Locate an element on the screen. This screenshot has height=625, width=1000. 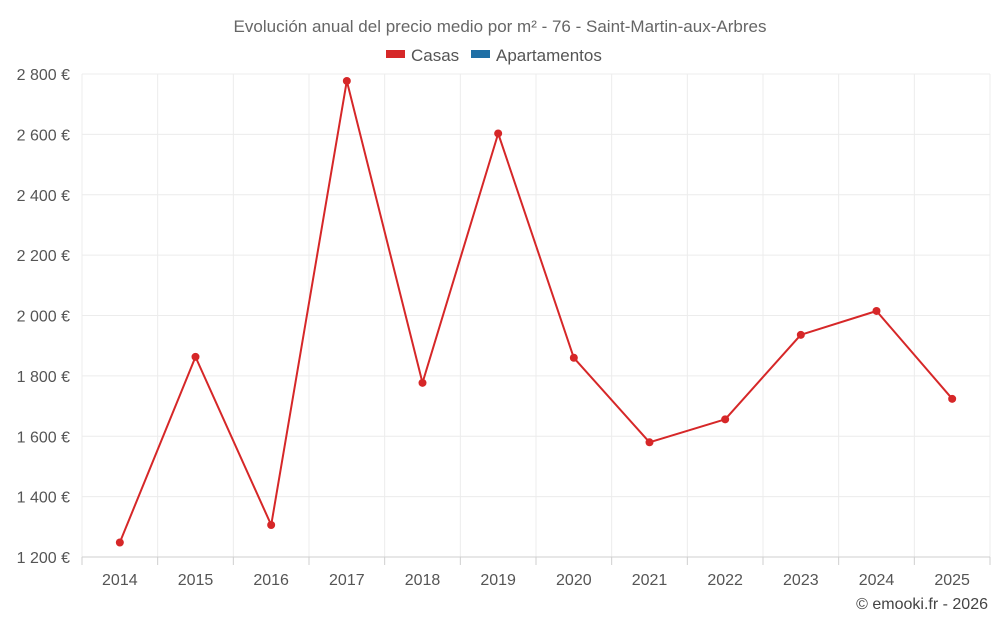
y-tick-label: 2 600 € is located at coordinates (43, 135).